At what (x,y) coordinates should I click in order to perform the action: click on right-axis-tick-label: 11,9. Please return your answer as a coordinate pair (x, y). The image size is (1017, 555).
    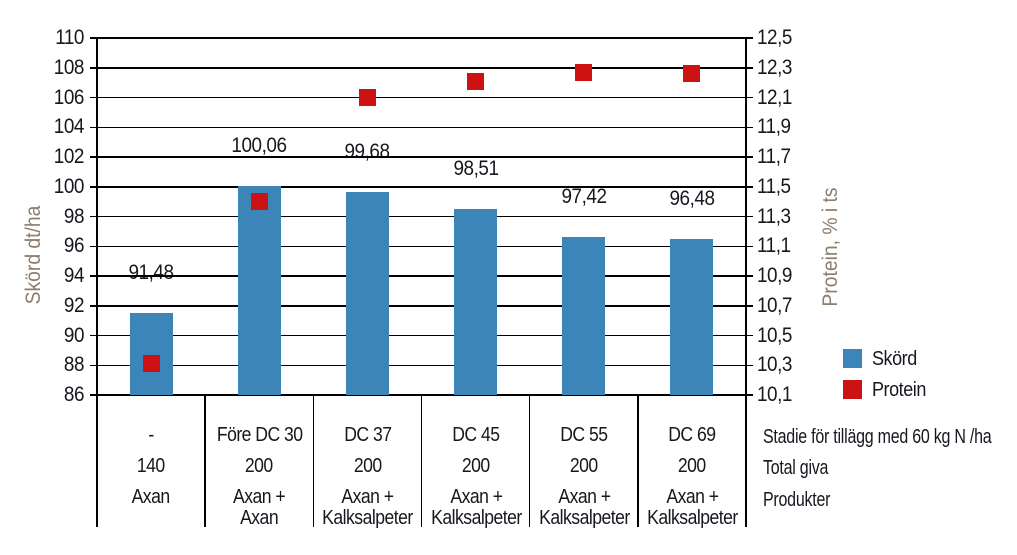
    Looking at the image, I should click on (774, 127).